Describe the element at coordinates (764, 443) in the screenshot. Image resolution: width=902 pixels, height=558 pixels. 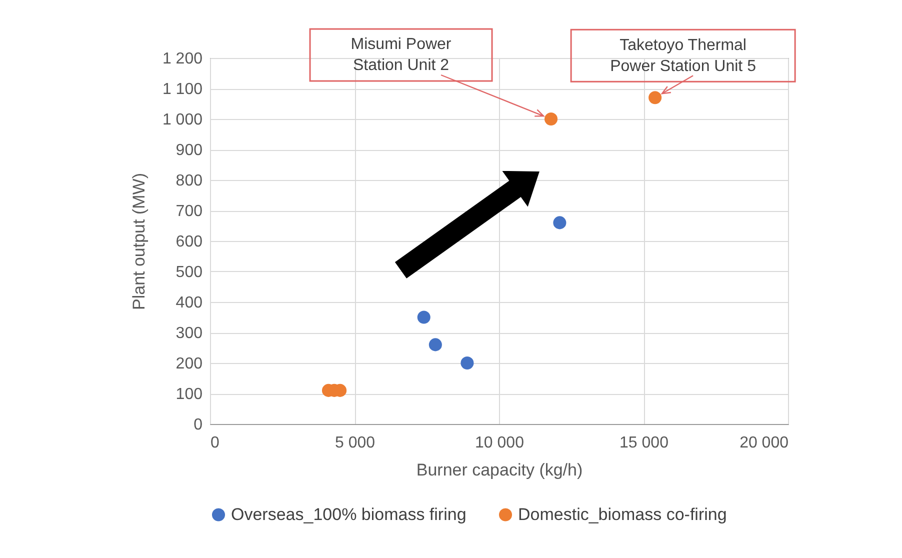
I see `x-tick-label: 20 000` at that location.